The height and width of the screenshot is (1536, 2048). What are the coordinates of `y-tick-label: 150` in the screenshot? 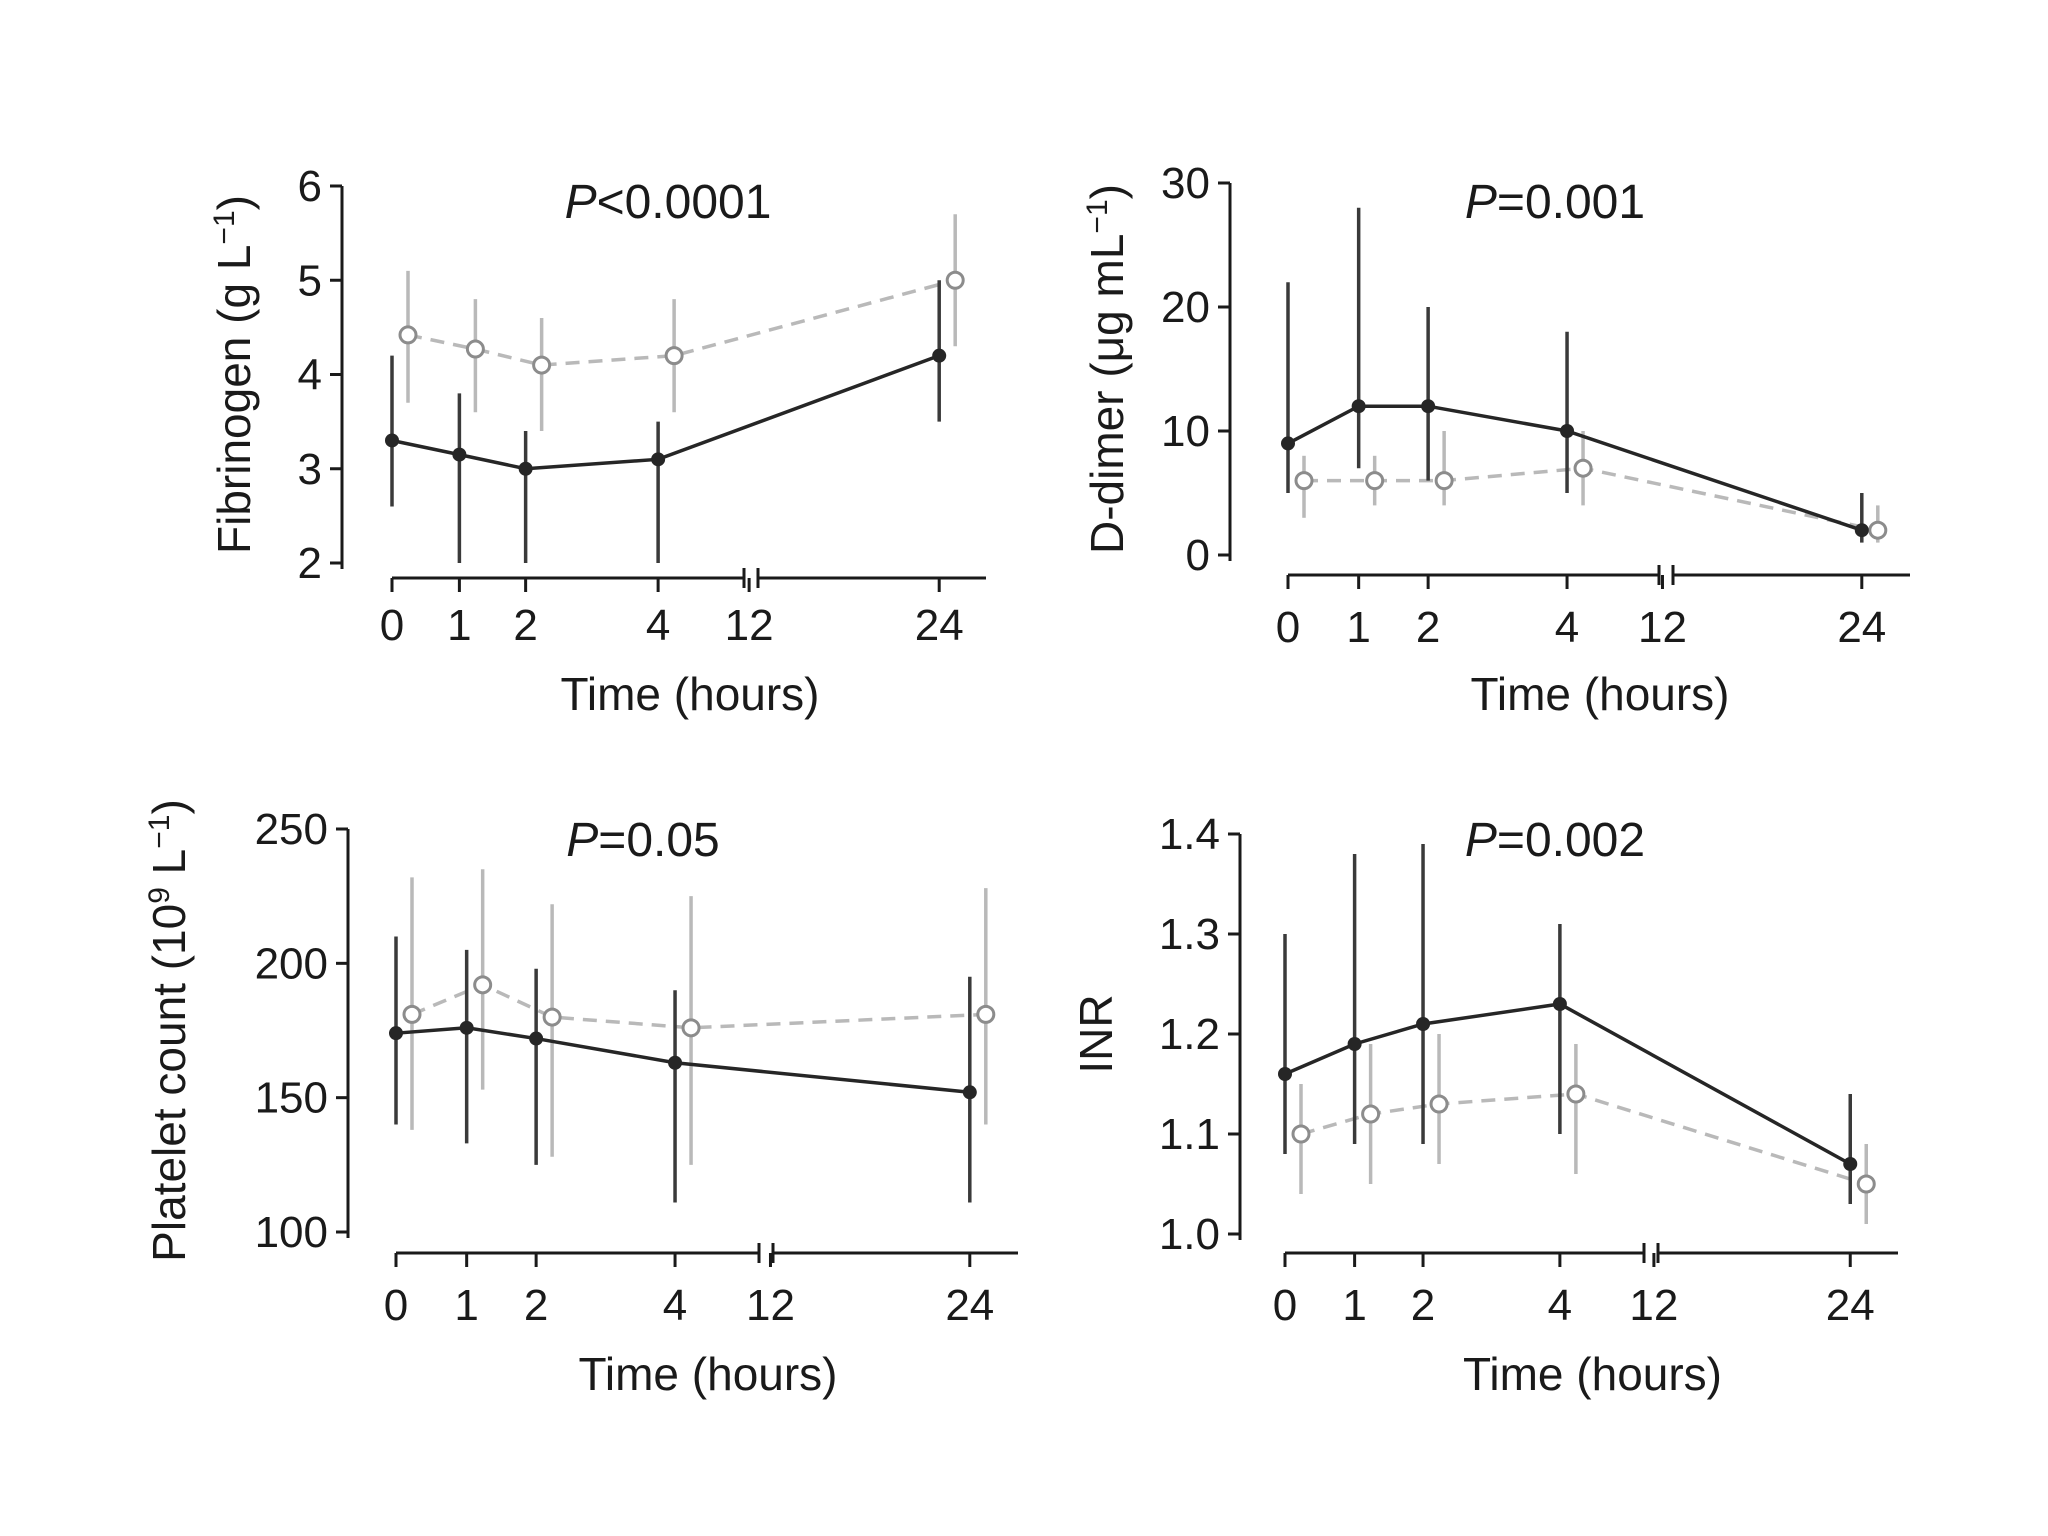 It's located at (291, 1098).